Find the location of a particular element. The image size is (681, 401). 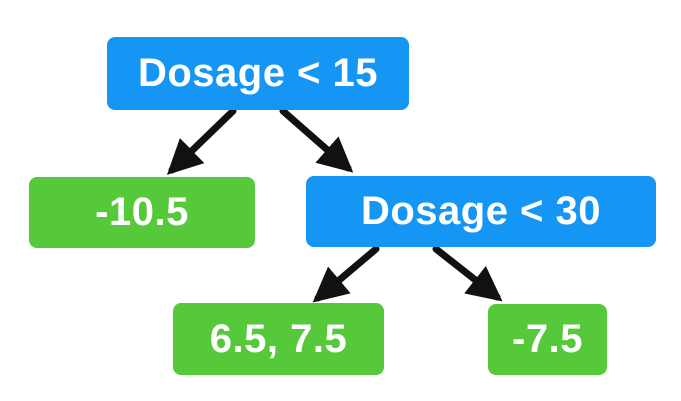

left-leaf-label: -10.5 is located at coordinates (142, 212).